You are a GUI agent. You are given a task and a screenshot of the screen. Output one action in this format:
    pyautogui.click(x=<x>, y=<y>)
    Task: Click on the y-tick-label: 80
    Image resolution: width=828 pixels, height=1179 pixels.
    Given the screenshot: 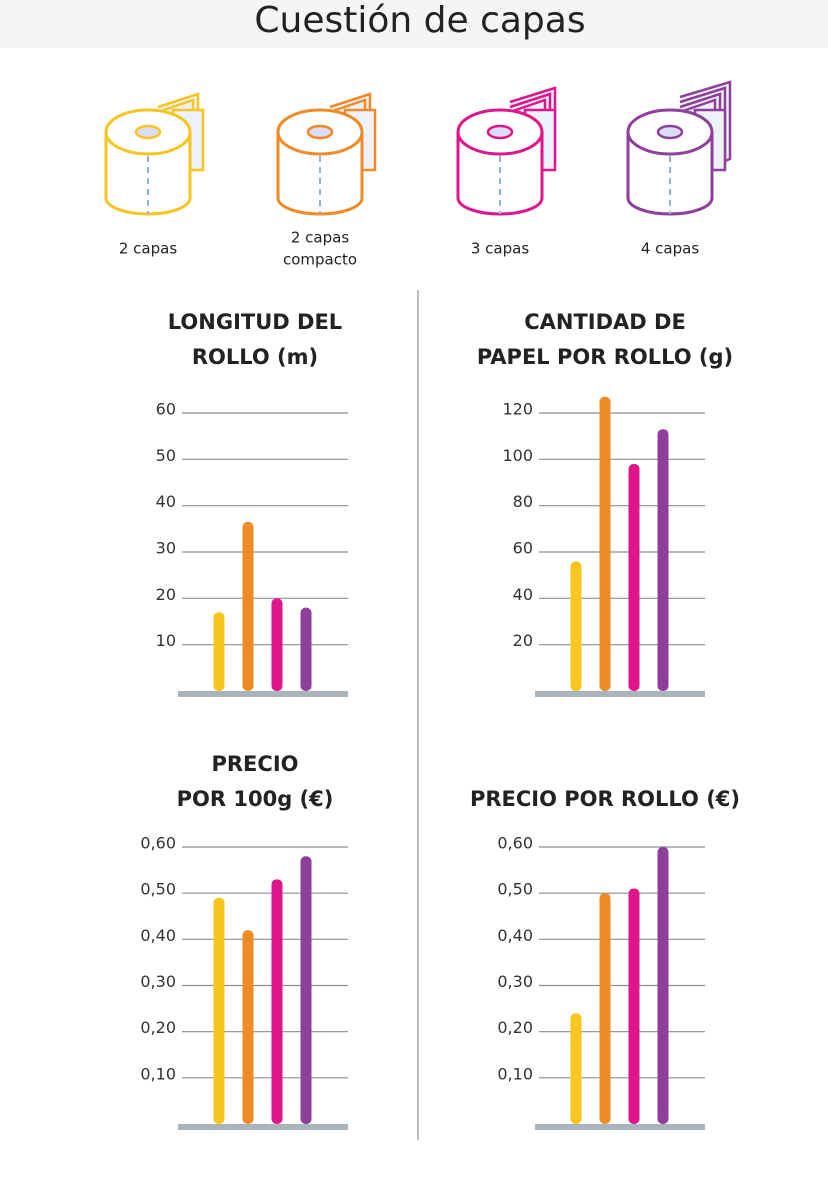 What is the action you would take?
    pyautogui.click(x=523, y=501)
    